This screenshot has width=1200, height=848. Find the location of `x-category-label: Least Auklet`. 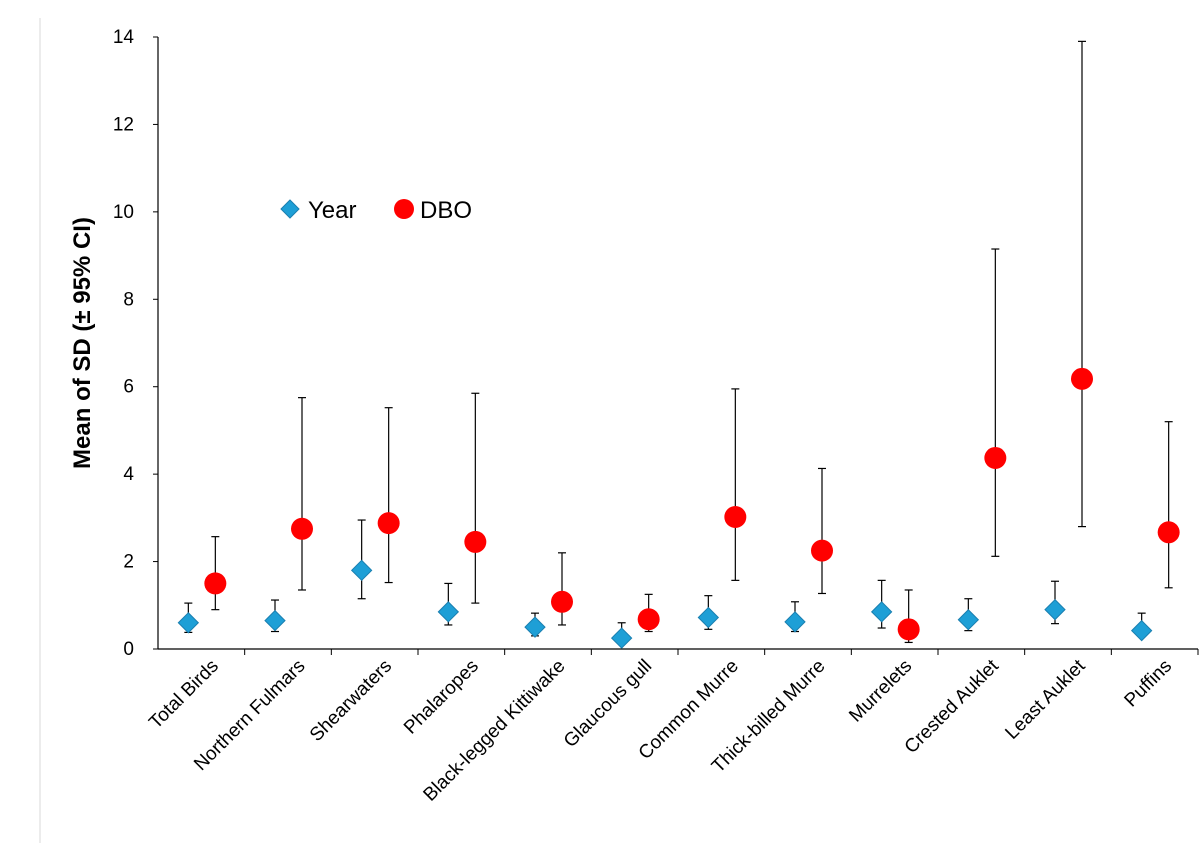

x-category-label: Least Auklet is located at coordinates (1045, 699).